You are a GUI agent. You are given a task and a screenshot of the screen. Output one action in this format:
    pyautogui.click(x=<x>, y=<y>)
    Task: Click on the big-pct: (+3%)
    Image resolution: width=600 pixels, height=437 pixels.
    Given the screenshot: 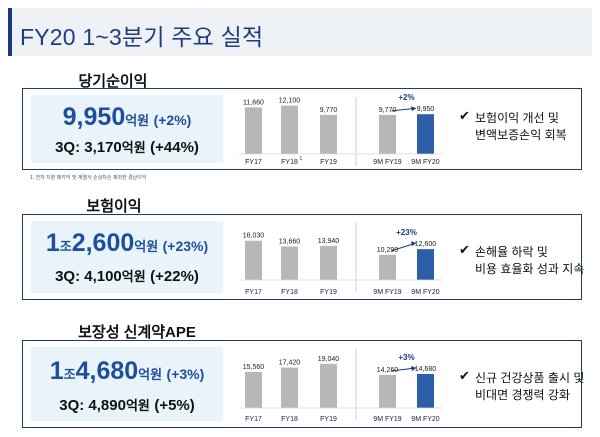 What is the action you would take?
    pyautogui.click(x=185, y=374)
    